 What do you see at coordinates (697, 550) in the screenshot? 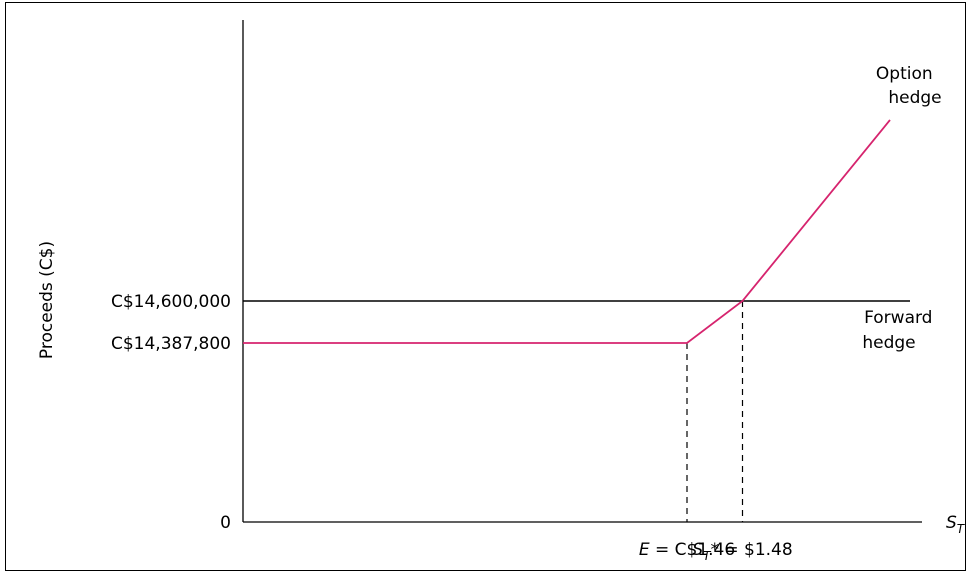
I see `x-tick-variable: S` at bounding box center [697, 550].